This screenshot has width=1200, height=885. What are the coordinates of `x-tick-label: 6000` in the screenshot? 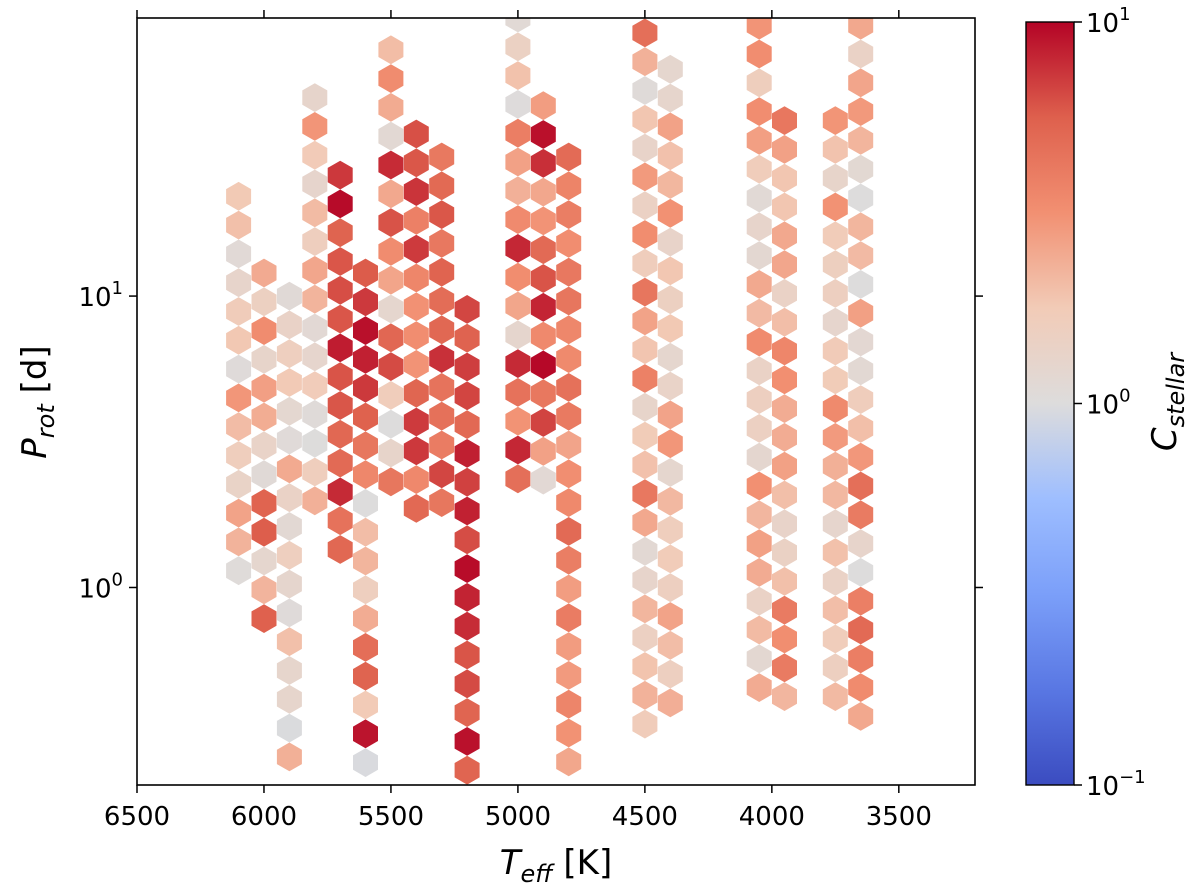 It's located at (264, 817).